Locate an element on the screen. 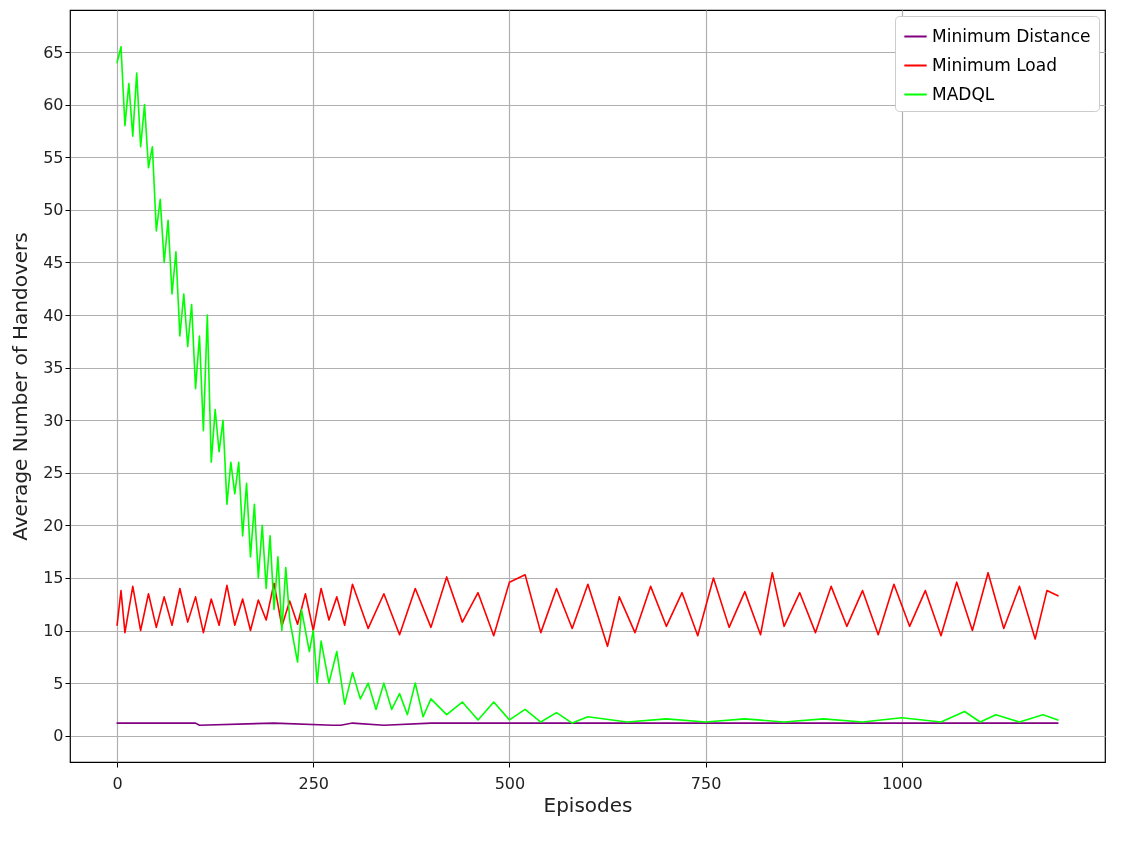 This screenshot has width=1145, height=848. line-series is located at coordinates (587, 609).